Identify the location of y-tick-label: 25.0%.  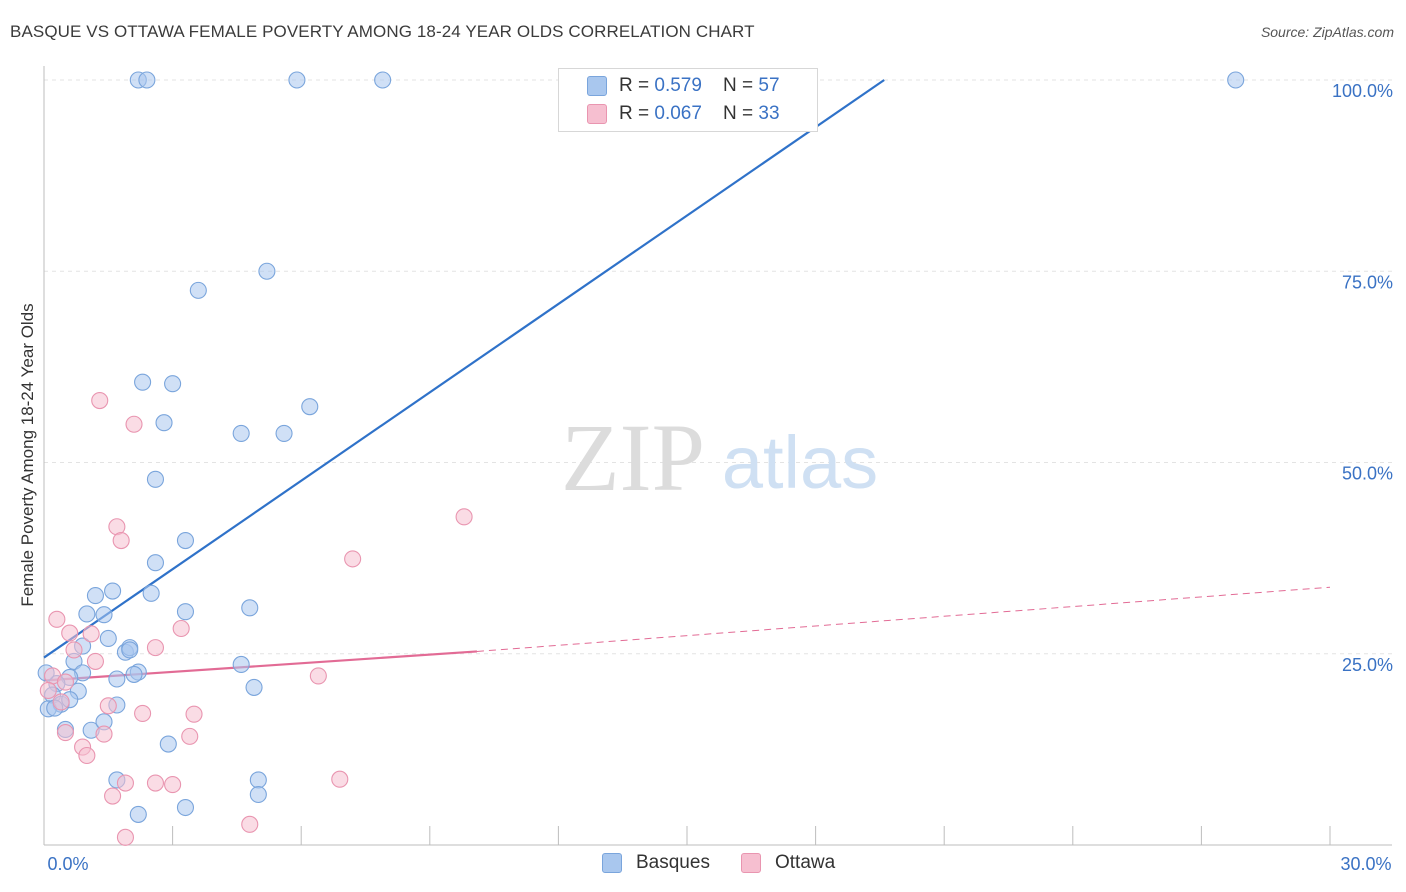
(1367, 665).